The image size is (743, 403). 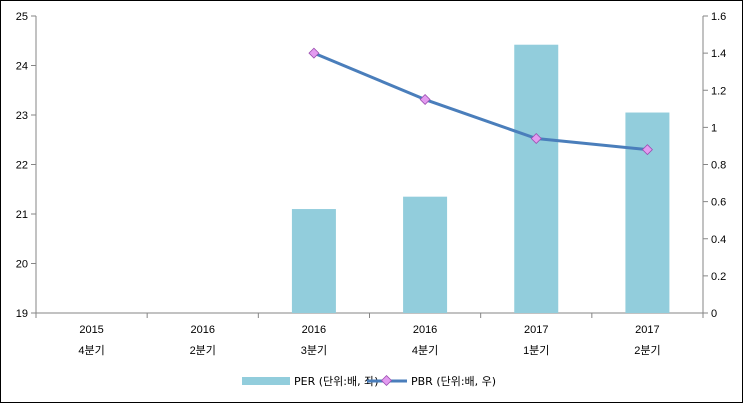 I want to click on right-tick-label: 1.2, so click(x=718, y=91).